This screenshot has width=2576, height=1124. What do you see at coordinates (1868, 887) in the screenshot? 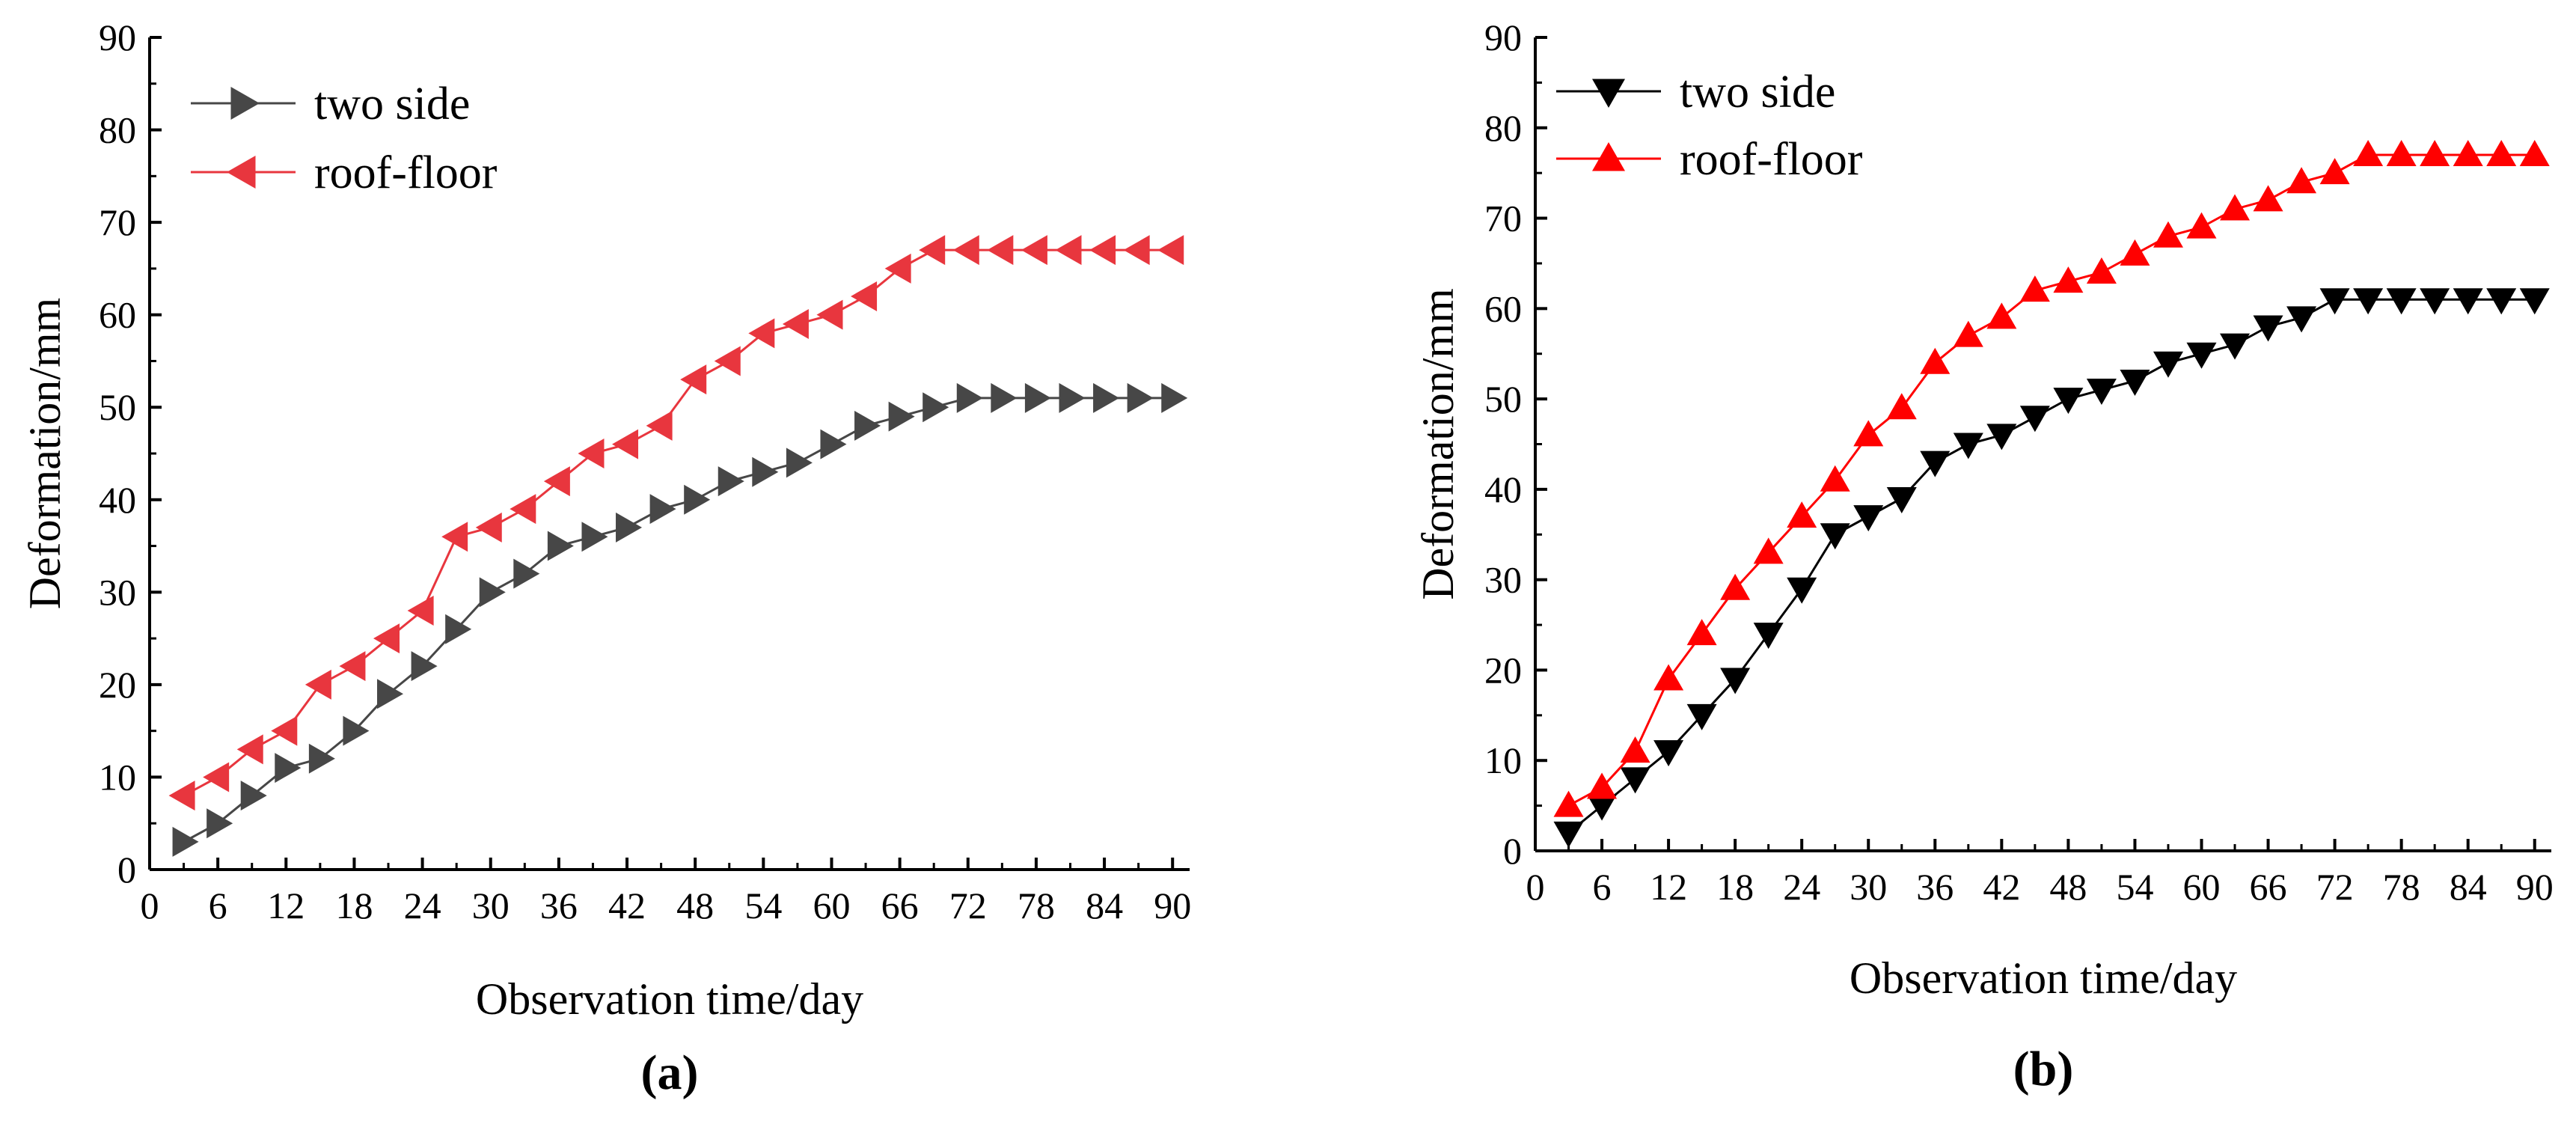
I see `x-tick-label: 30` at bounding box center [1868, 887].